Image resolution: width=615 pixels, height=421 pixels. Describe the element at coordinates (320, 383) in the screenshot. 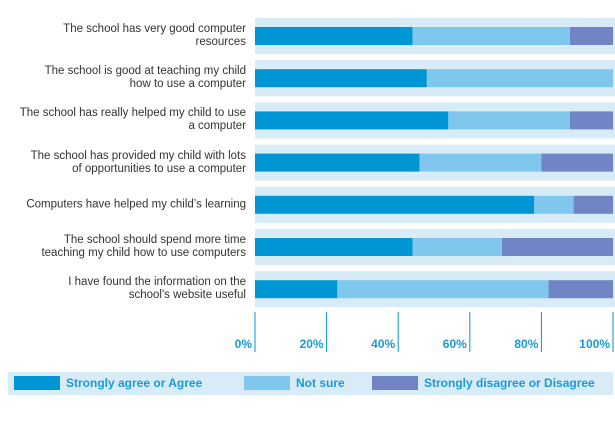

I see `legend-label: Not sure` at that location.